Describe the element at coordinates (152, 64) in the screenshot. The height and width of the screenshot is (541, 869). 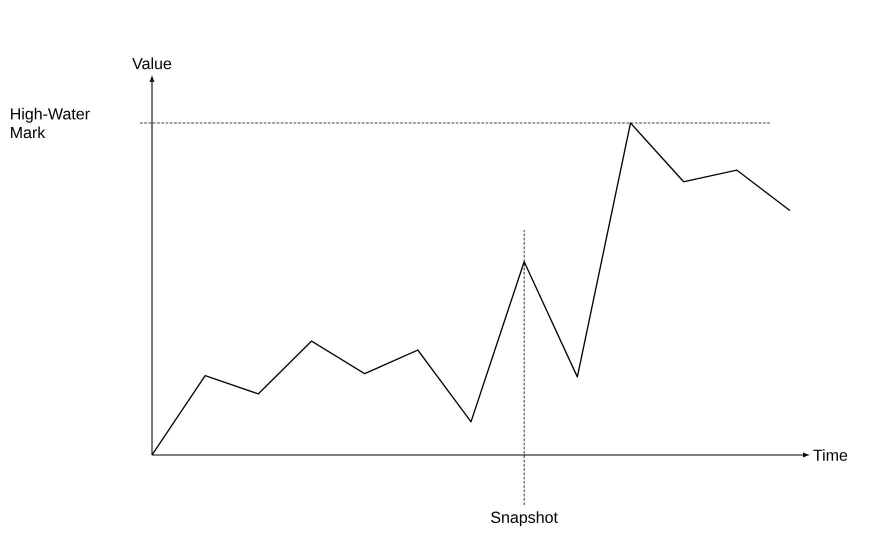
I see `y-axis-title: Value` at that location.